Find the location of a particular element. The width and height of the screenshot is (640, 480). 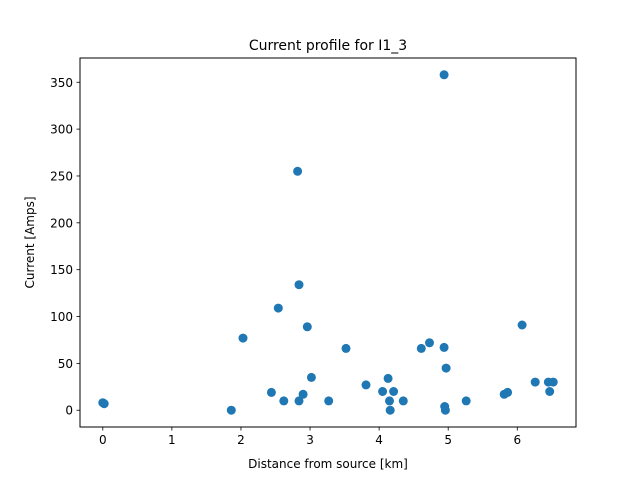

chart-title: Current profile for I1_3 is located at coordinates (328, 46).